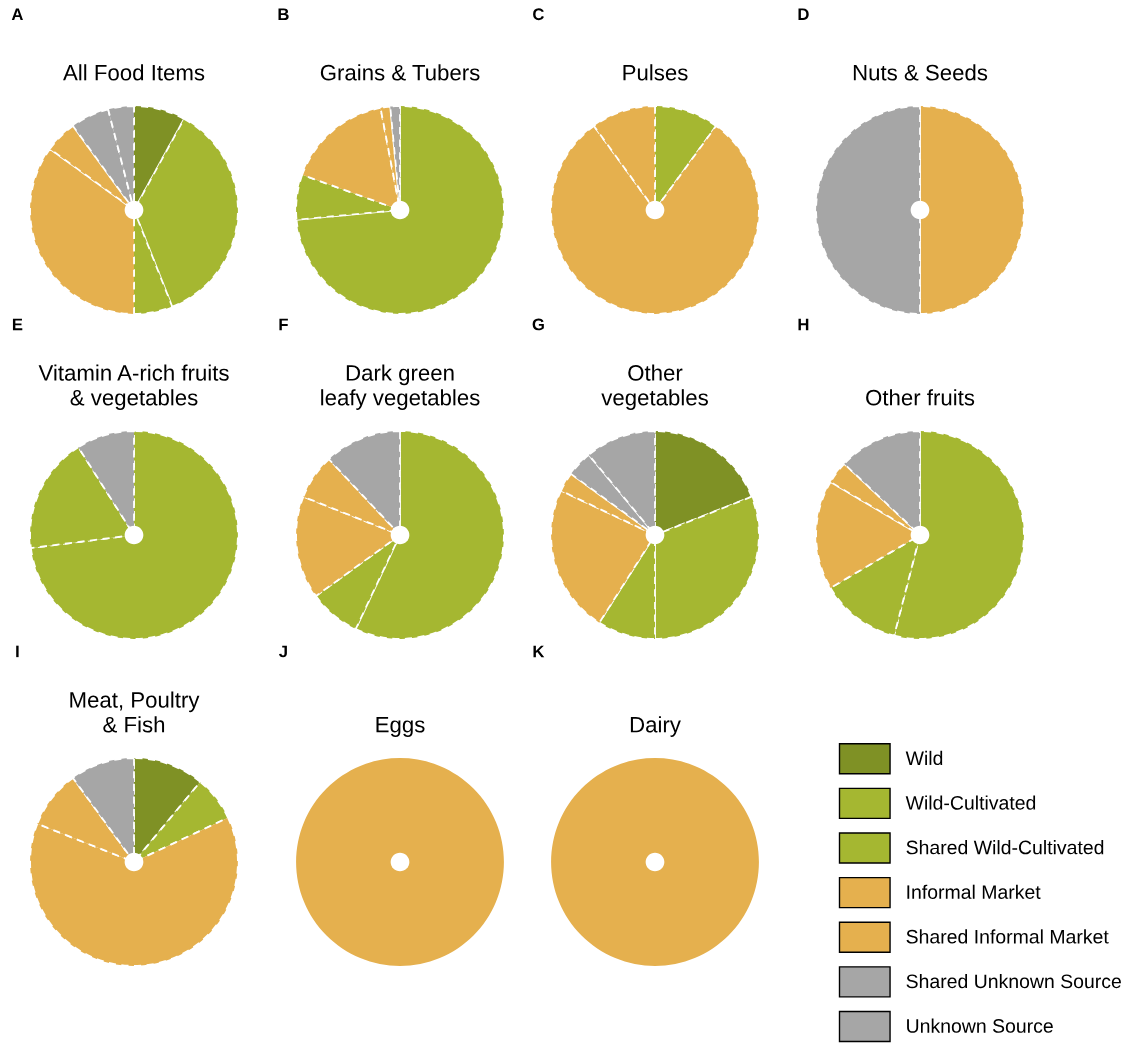 Image resolution: width=1145 pixels, height=1059 pixels. What do you see at coordinates (17, 651) in the screenshot?
I see `text: I` at bounding box center [17, 651].